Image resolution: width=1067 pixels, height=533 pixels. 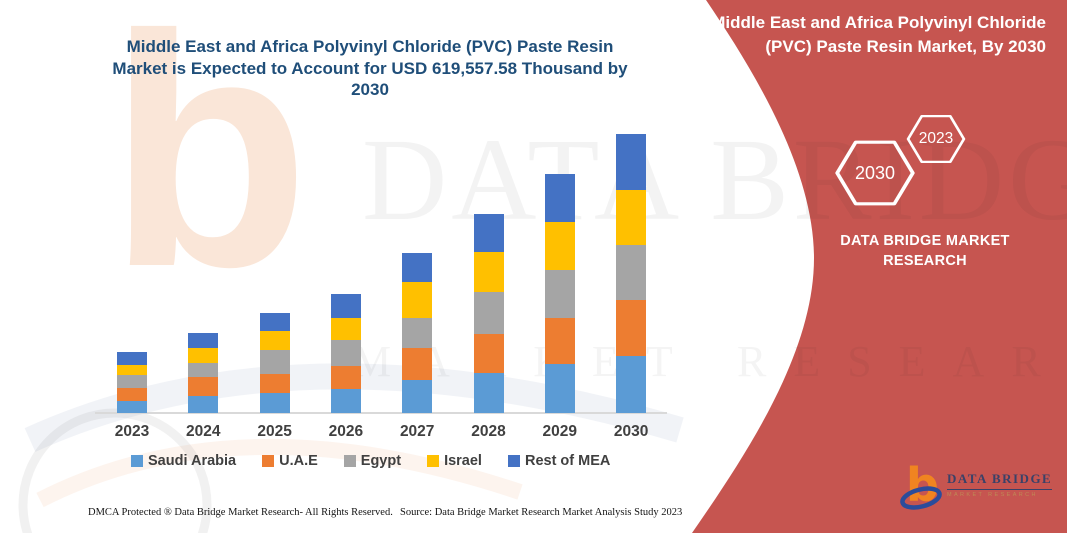 I want to click on legend-label: Israel, so click(x=463, y=461).